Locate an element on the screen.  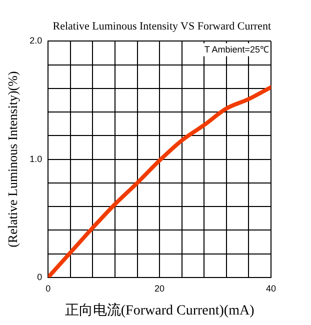
x-tick-label: 0 is located at coordinates (48, 288).